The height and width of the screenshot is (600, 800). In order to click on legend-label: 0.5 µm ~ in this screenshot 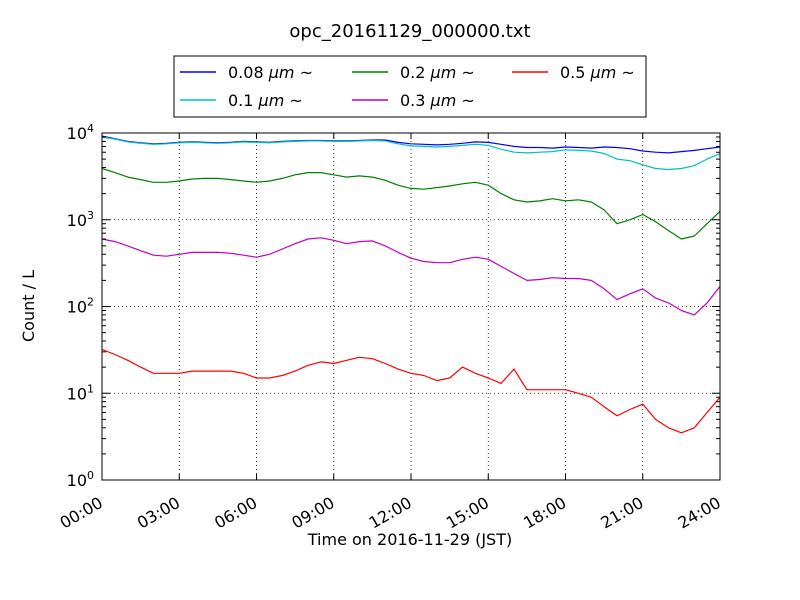, I will do `click(597, 72)`.